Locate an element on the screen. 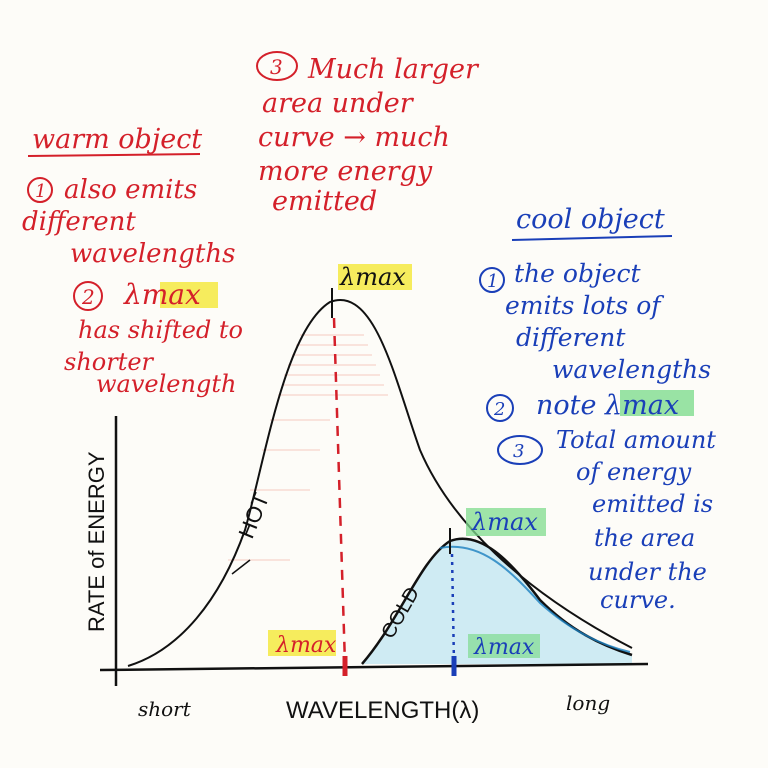 The width and height of the screenshot is (768, 768). warm-note2-line2: shorter is located at coordinates (109, 362).